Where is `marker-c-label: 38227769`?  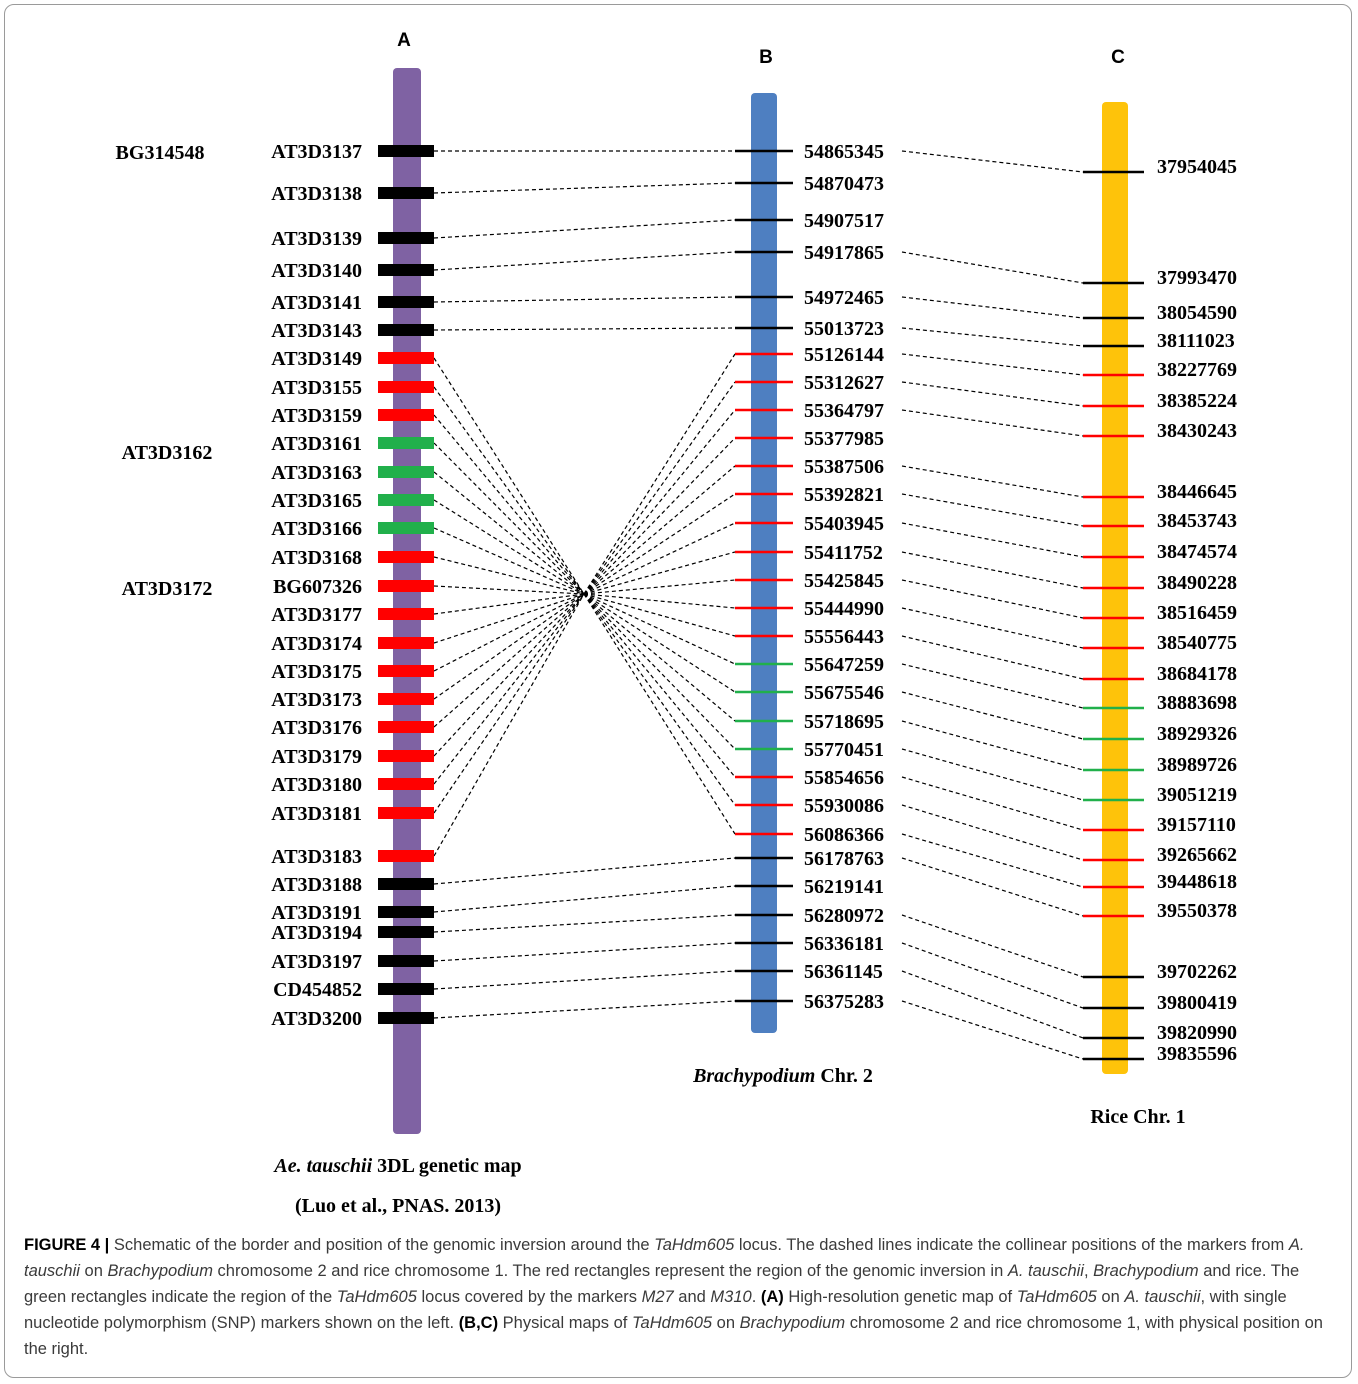 marker-c-label: 38227769 is located at coordinates (1197, 370).